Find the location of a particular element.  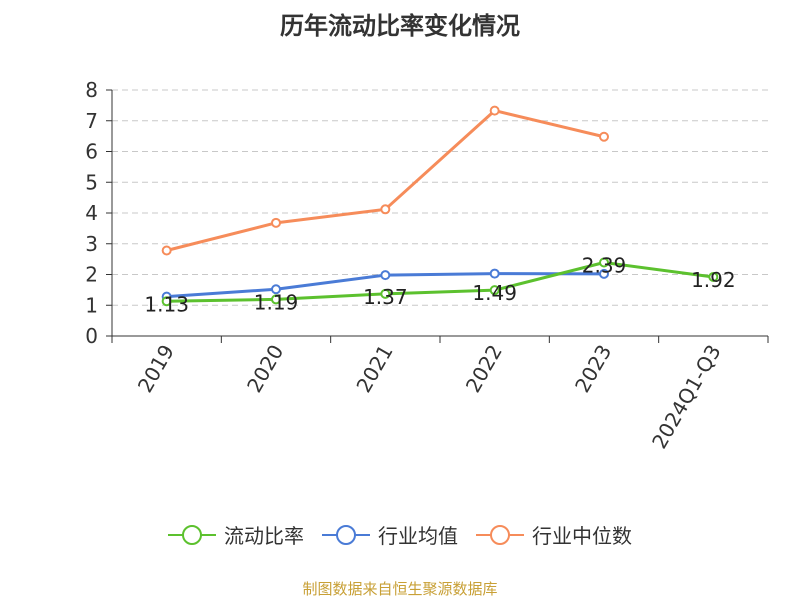

legend-swatch-industry-mean is located at coordinates (346, 534).